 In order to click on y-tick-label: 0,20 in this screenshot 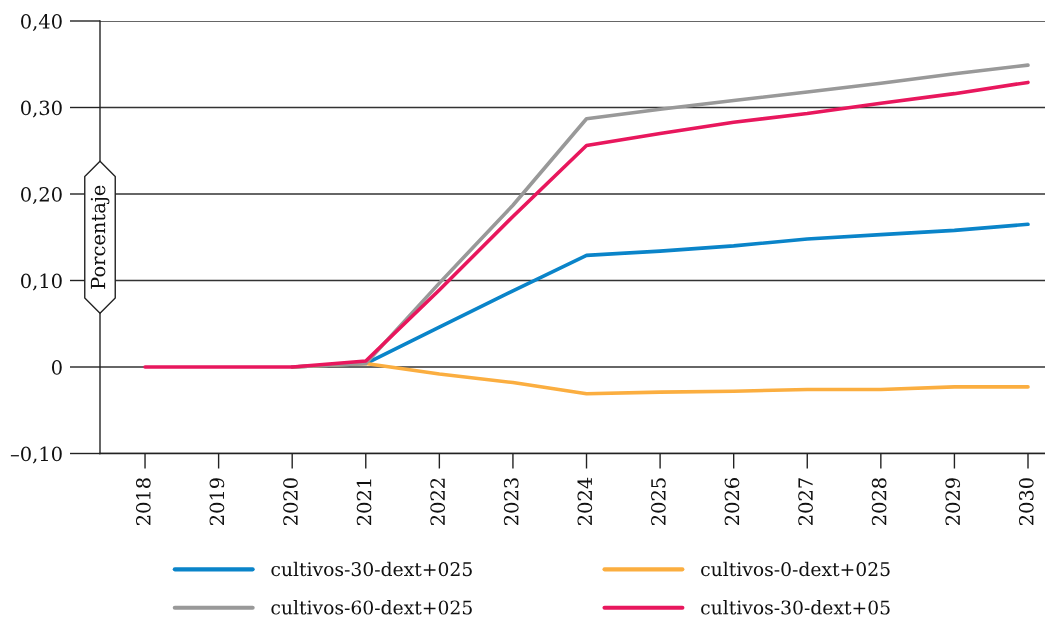, I will do `click(41, 195)`.